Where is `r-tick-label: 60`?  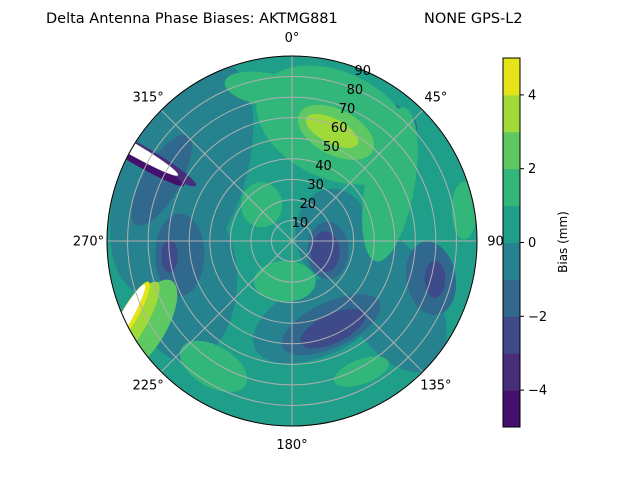 r-tick-label: 60 is located at coordinates (339, 128).